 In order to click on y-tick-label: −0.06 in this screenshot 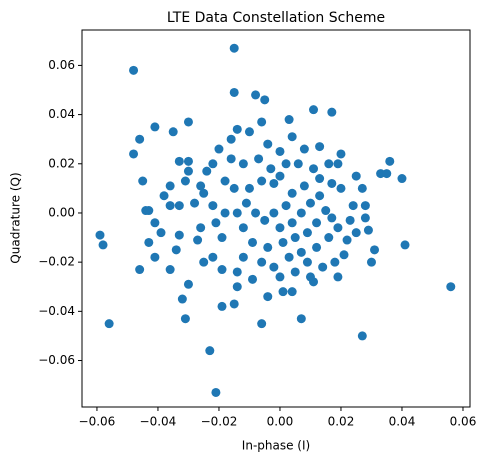, I will do `click(56, 360)`.